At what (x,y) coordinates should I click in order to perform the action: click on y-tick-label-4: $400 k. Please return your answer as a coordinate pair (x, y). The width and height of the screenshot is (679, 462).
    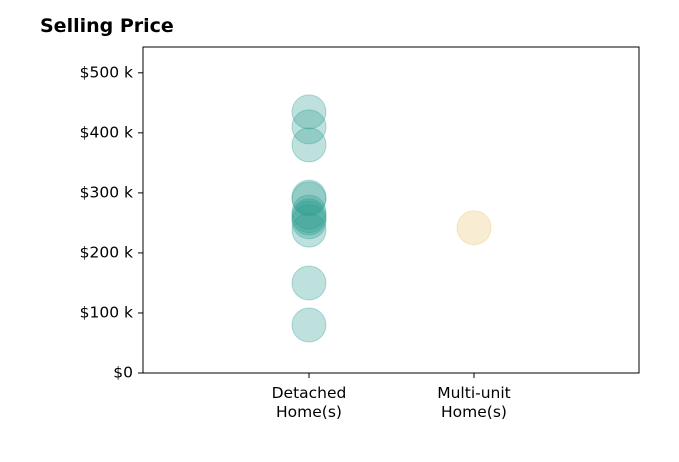
    Looking at the image, I should click on (106, 132).